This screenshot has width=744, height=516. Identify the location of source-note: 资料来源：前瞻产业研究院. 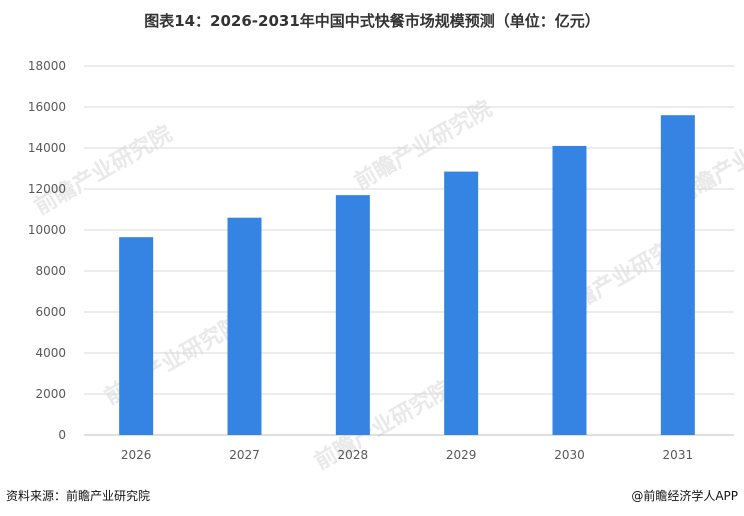
(78, 496).